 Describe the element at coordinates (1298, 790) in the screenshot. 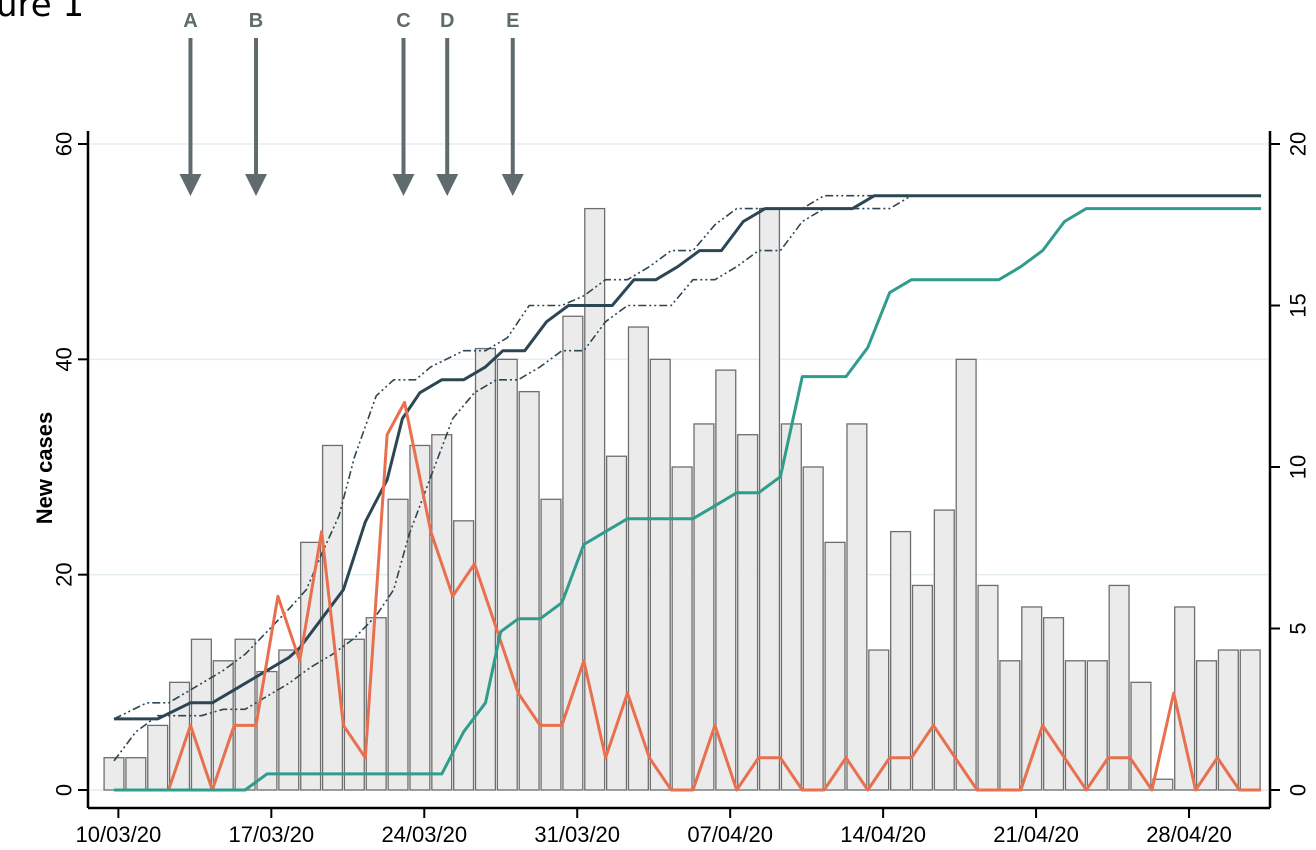

I see `y2-tick-label: 0` at that location.